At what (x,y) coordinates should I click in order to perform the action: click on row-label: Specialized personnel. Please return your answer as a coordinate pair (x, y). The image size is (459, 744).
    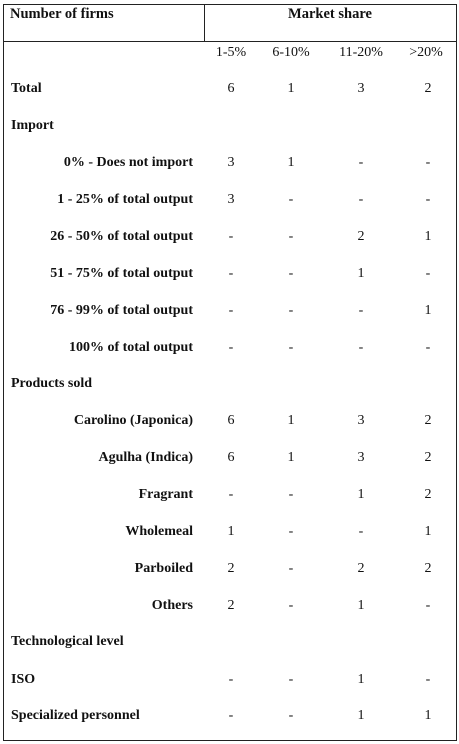
    Looking at the image, I should click on (75, 715).